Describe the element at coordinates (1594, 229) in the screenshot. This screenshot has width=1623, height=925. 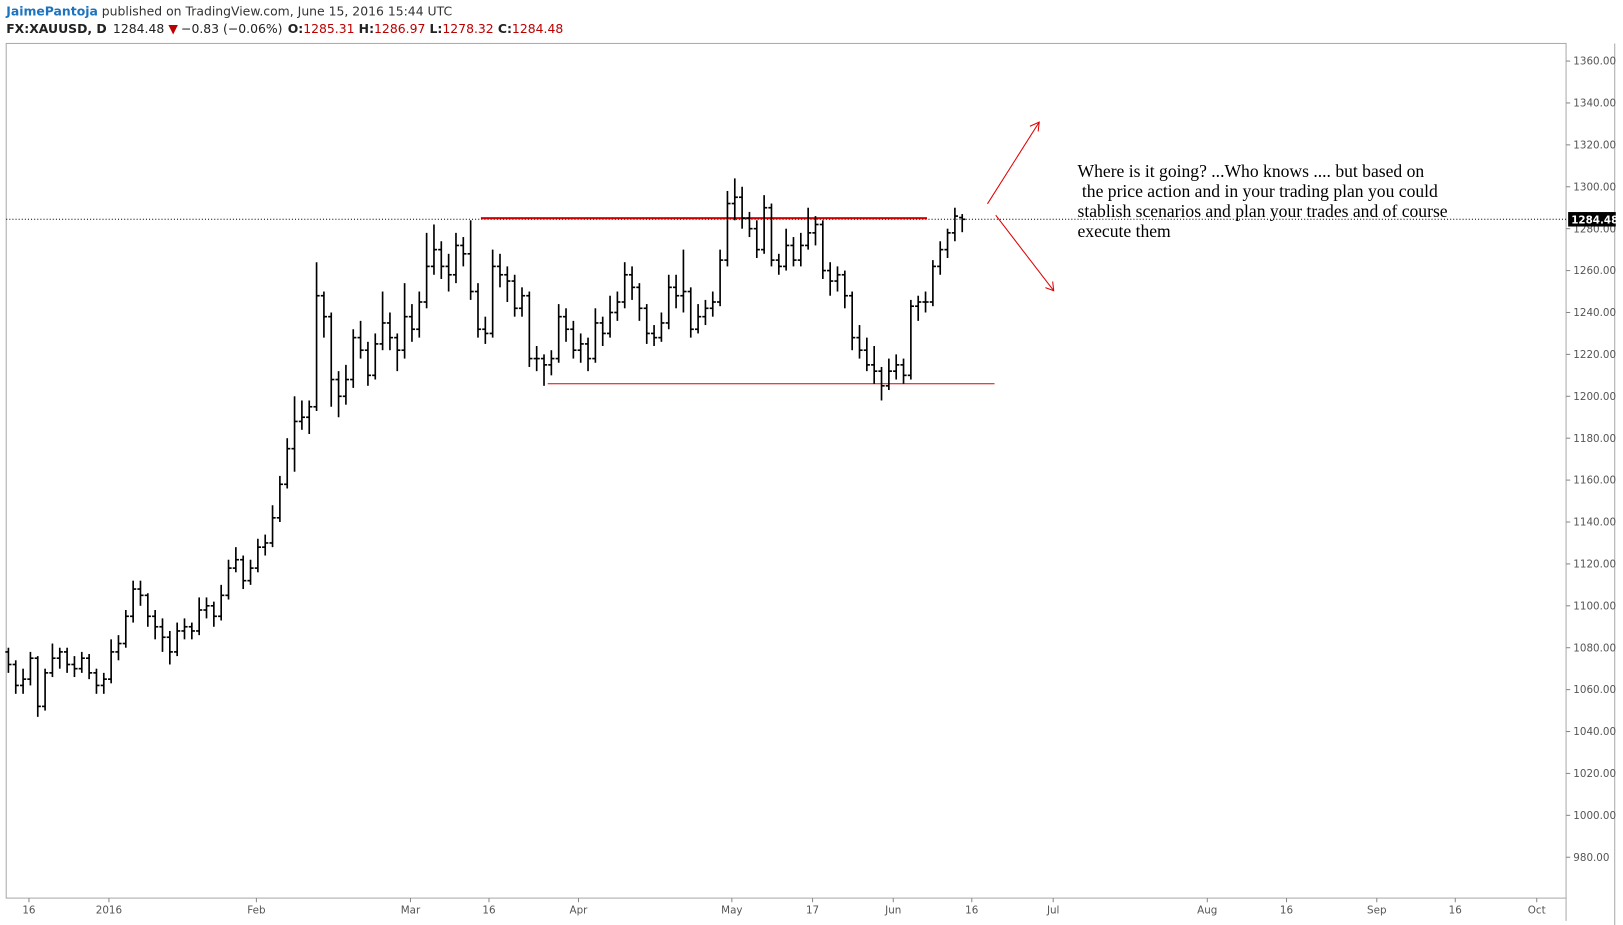
I see `y-tick-label: 1280.00` at that location.